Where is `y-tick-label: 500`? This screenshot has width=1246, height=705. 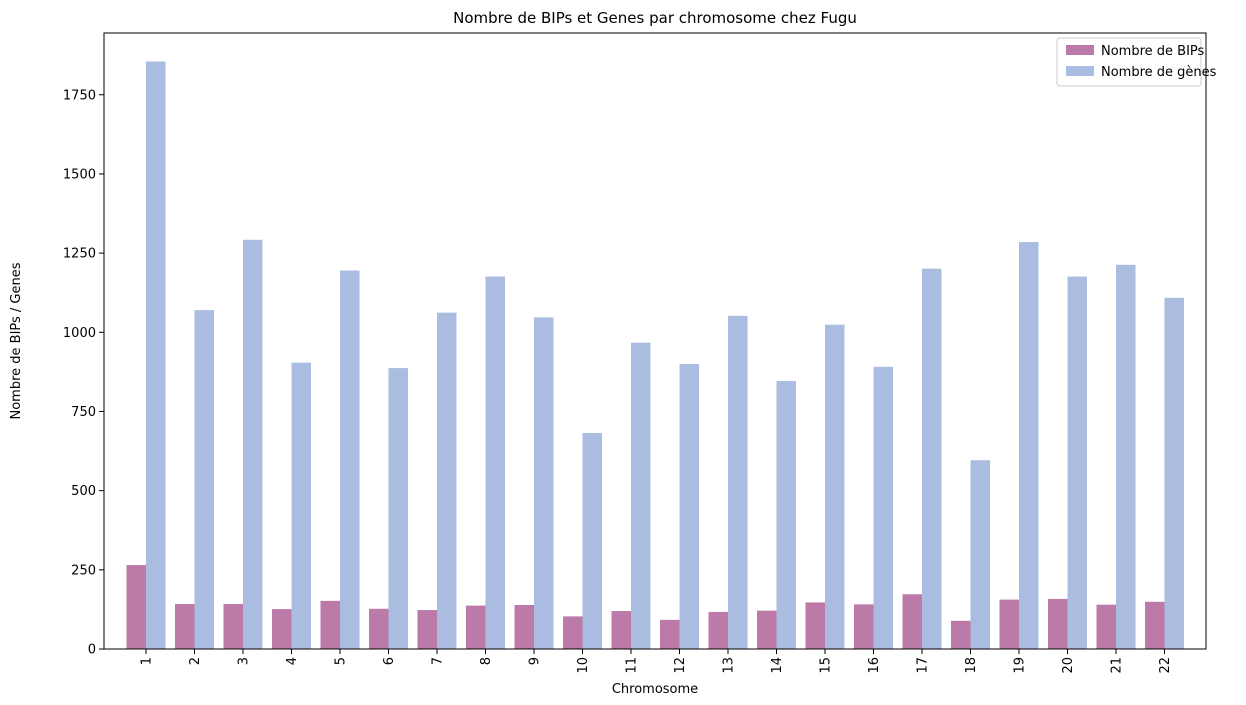
y-tick-label: 500 is located at coordinates (83, 491).